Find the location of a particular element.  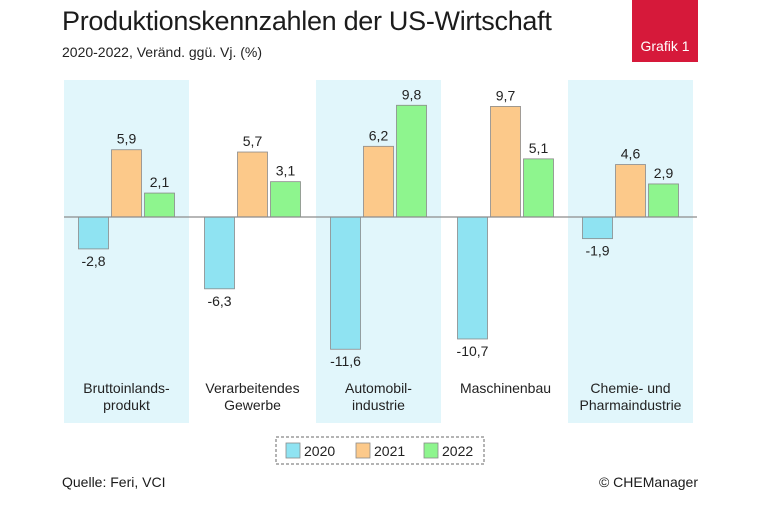

chart-title: Produktionskennzahlen der US-Wirtschaft is located at coordinates (307, 21).